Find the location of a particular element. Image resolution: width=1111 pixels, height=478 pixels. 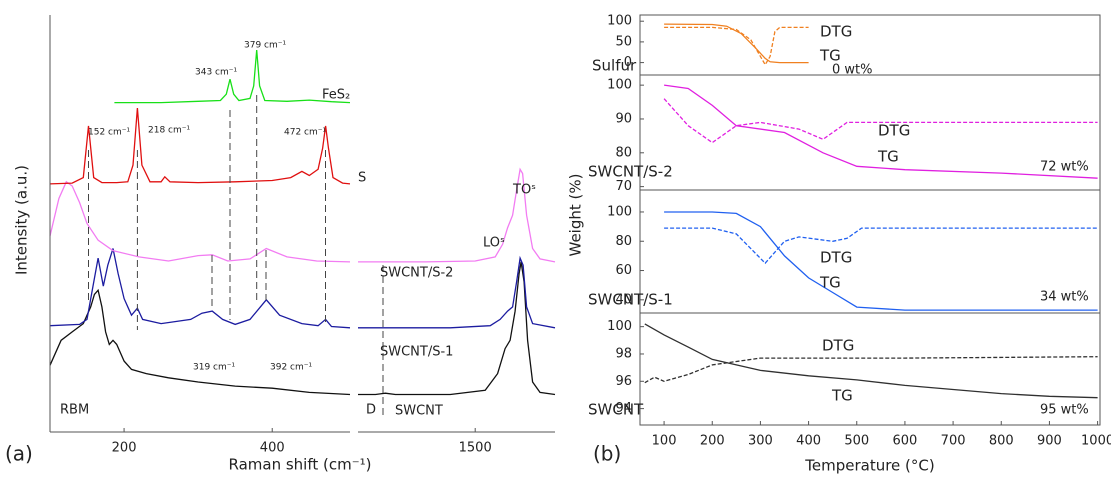

peak-label: TOˢ is located at coordinates (524, 190).